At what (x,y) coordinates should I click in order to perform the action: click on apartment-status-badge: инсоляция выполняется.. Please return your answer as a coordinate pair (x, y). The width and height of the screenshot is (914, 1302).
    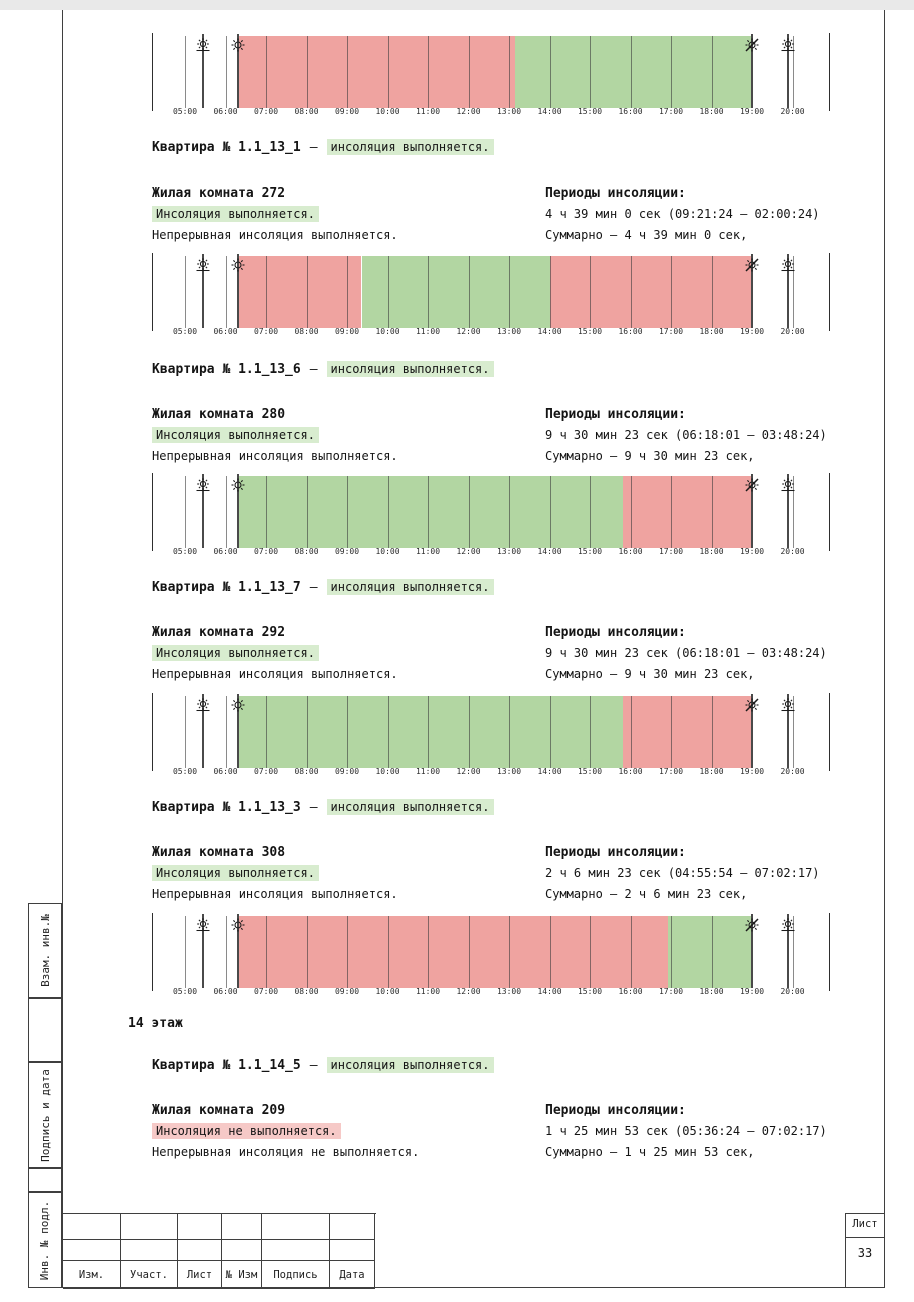
    Looking at the image, I should click on (410, 1065).